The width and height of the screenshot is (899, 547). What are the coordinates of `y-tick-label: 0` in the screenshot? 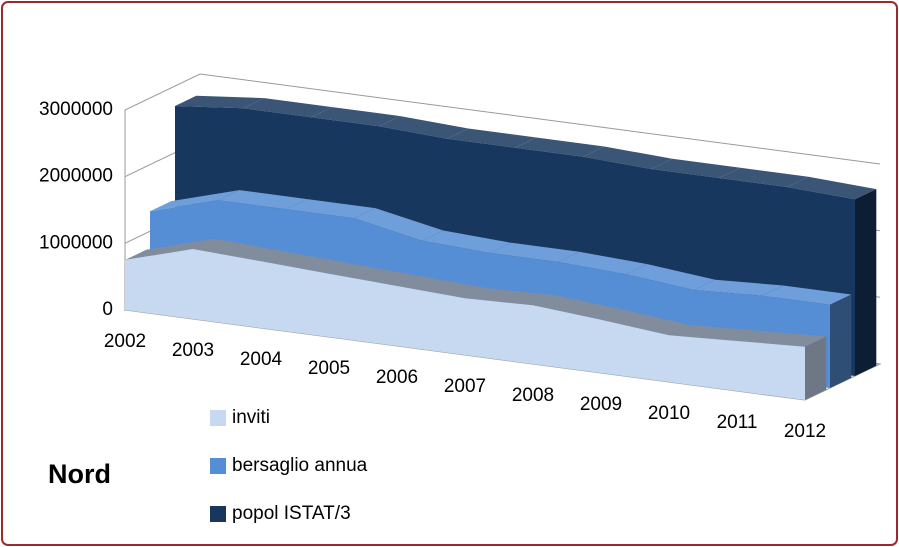 It's located at (107, 309).